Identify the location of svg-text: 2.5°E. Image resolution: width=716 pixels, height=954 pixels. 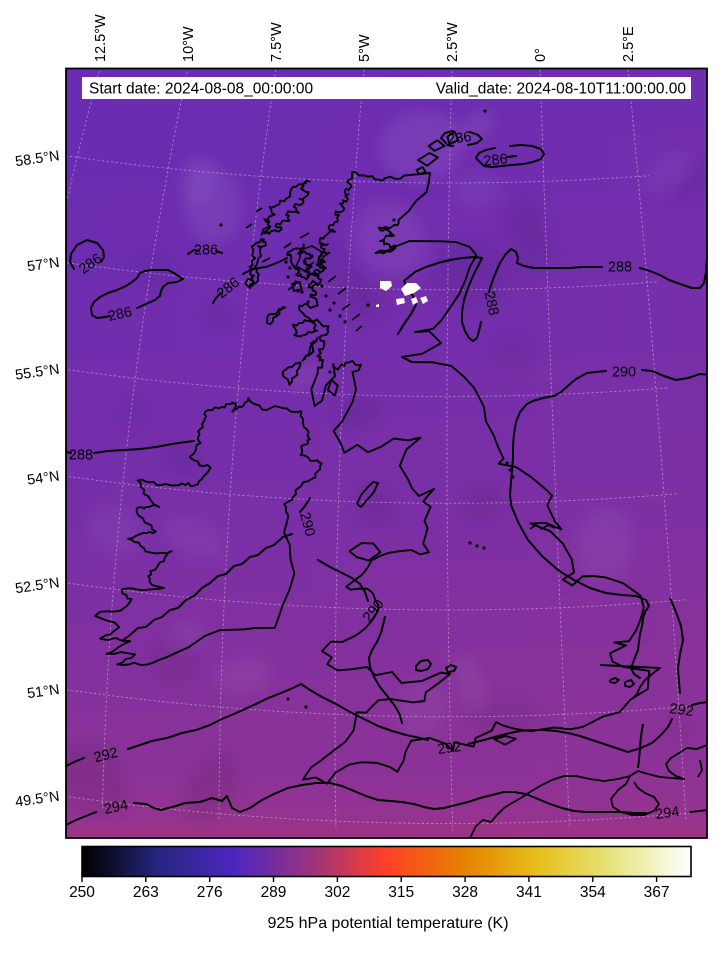
(629, 44).